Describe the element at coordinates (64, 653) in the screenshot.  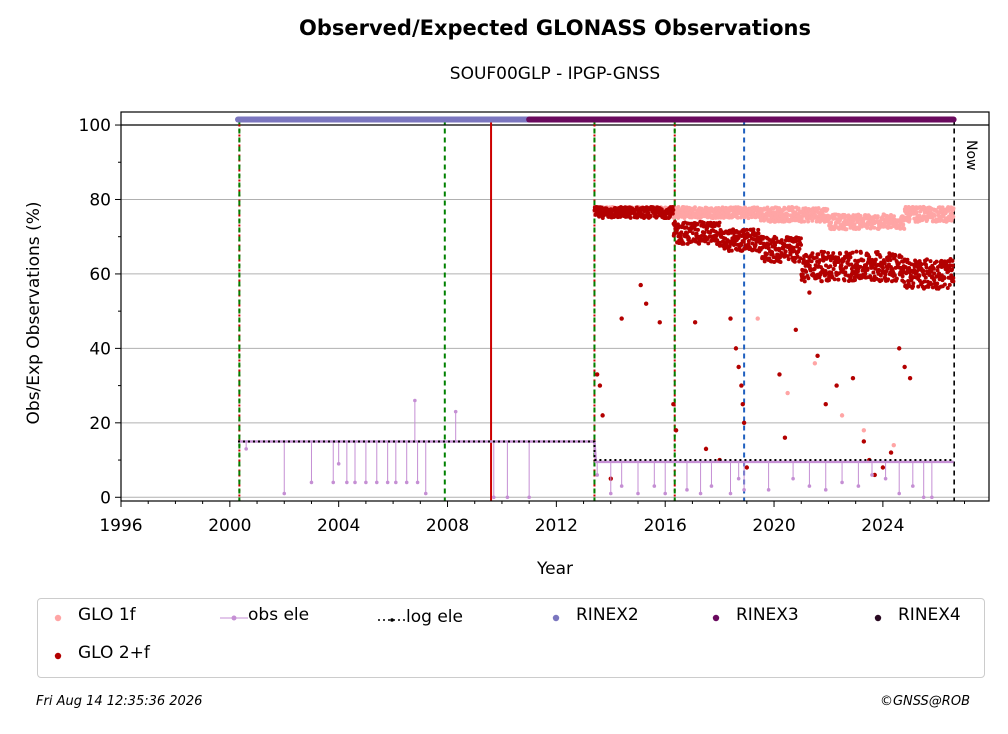
I see `legend-marker-glo-2f` at that location.